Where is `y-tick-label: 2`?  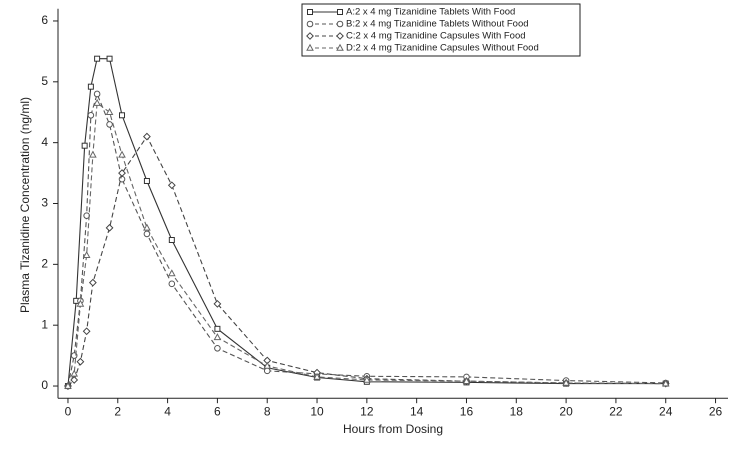
y-tick-label: 2 is located at coordinates (44, 264).